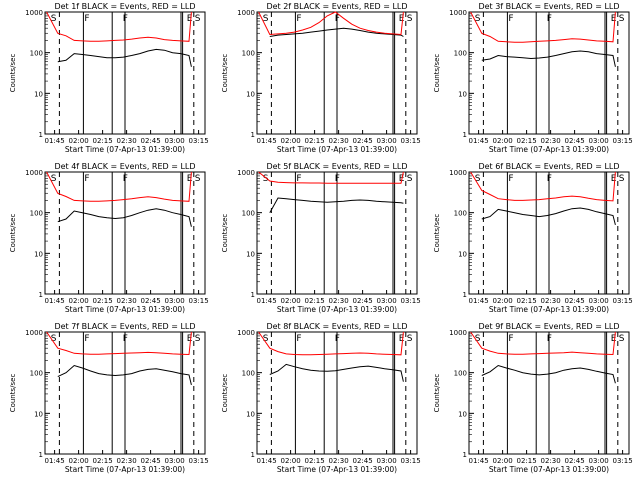 This screenshot has height=480, width=640. I want to click on chart-9-title: Det 9f BLACK = Events, RED = LLD, so click(548, 326).